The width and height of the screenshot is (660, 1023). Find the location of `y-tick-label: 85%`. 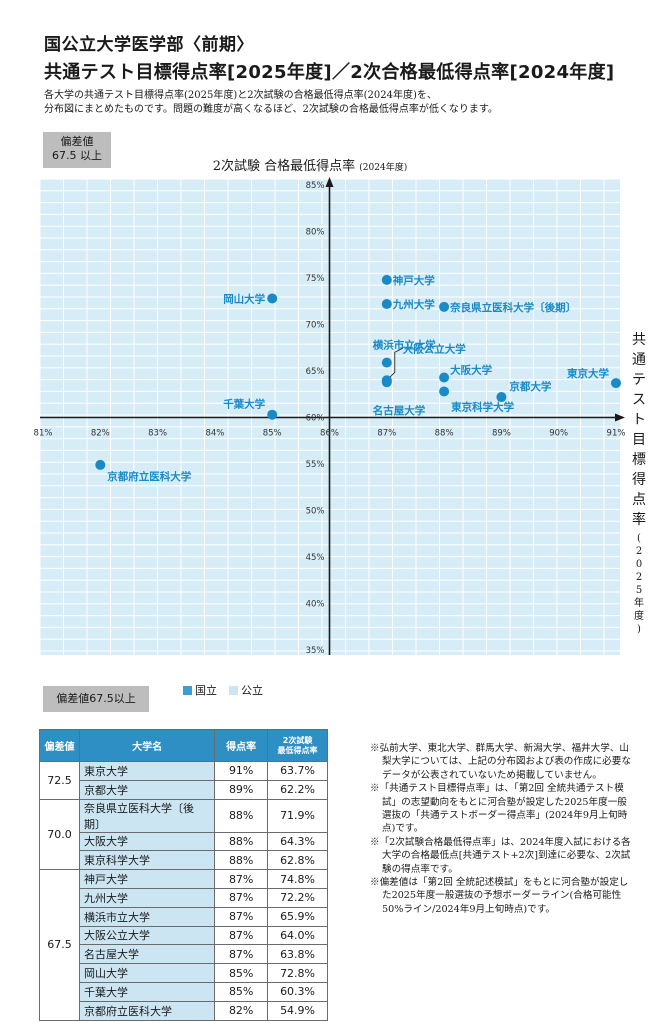

y-tick-label: 85% is located at coordinates (315, 186).